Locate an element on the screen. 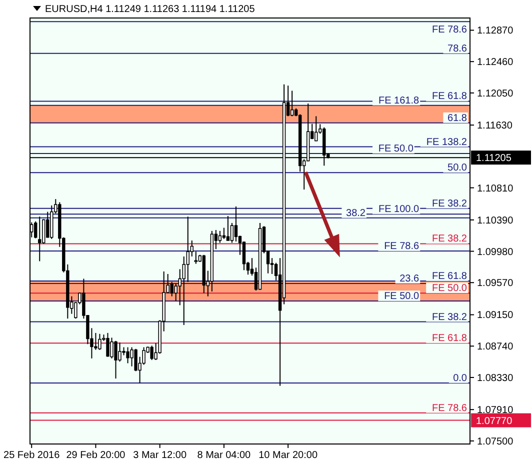 Image resolution: width=532 pixels, height=464 pixels. annotation: 0.0 is located at coordinates (460, 378).